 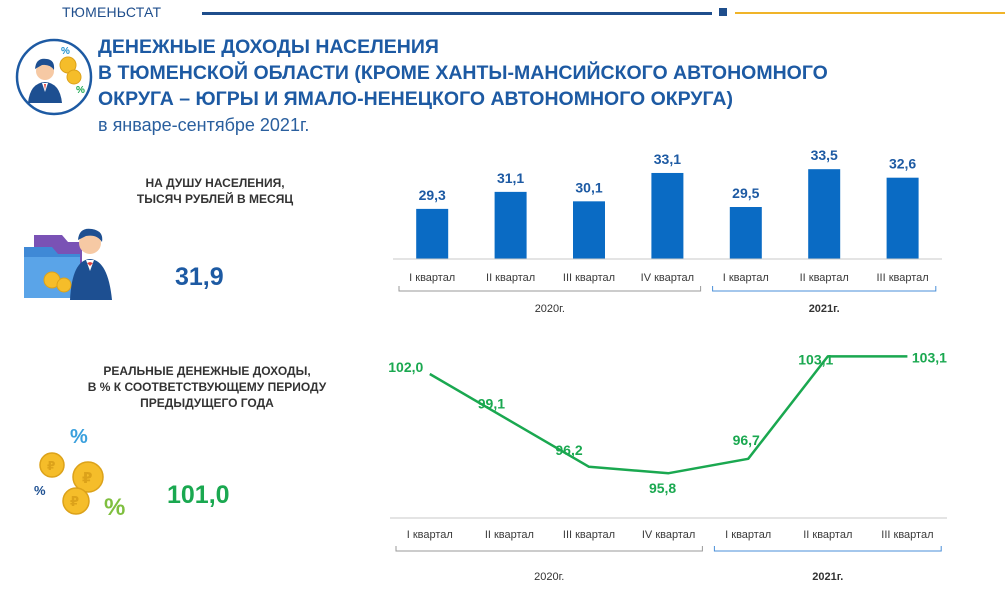 I want to click on real-income-label-line-1: РЕАЛЬНЫЕ ДЕНЕЖНЫЕ ДОХОДЫ,, so click(x=207, y=371).